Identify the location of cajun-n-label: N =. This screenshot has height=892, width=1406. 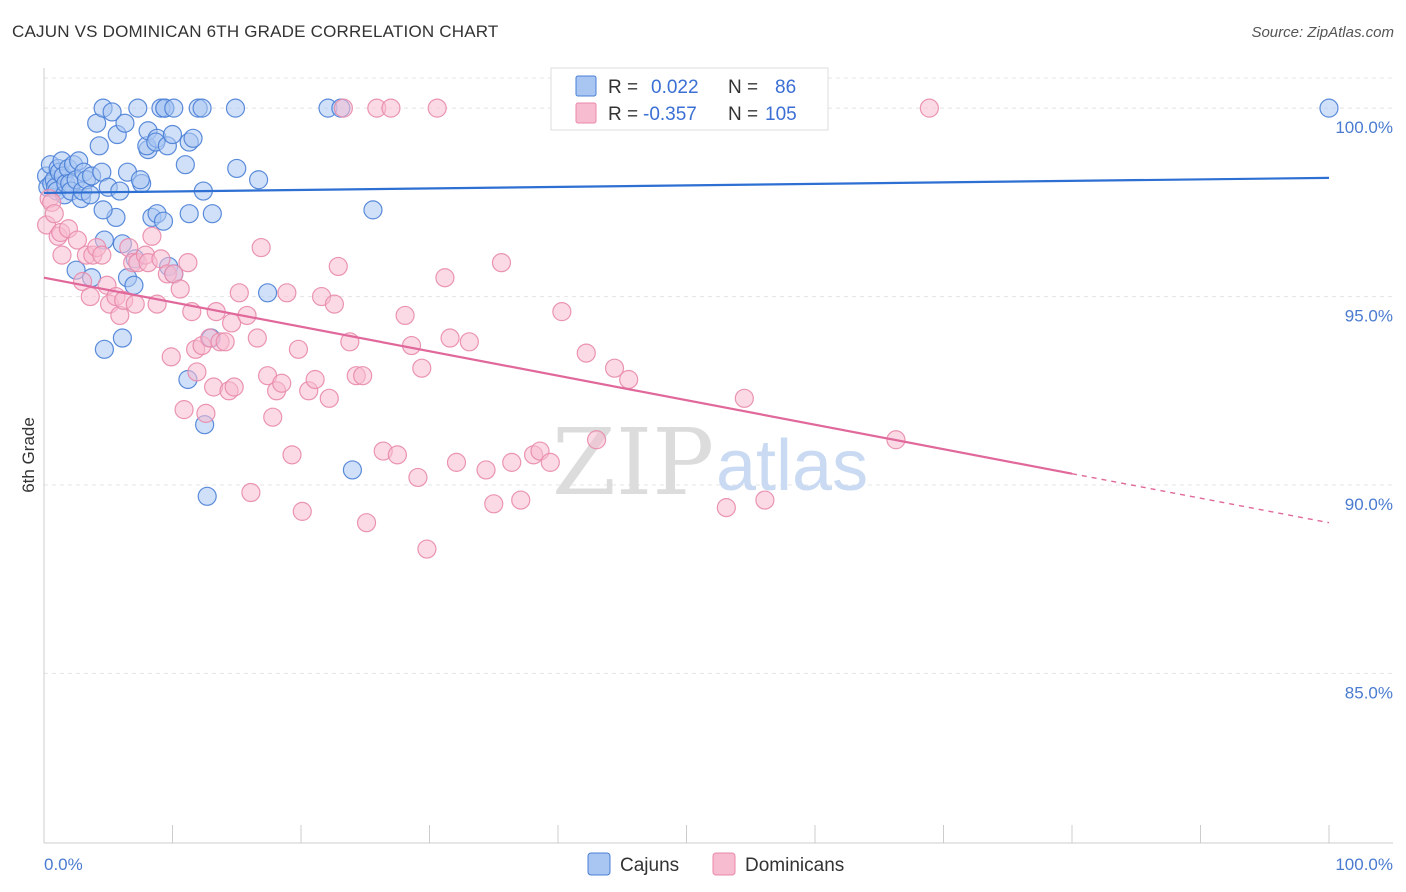
(743, 87).